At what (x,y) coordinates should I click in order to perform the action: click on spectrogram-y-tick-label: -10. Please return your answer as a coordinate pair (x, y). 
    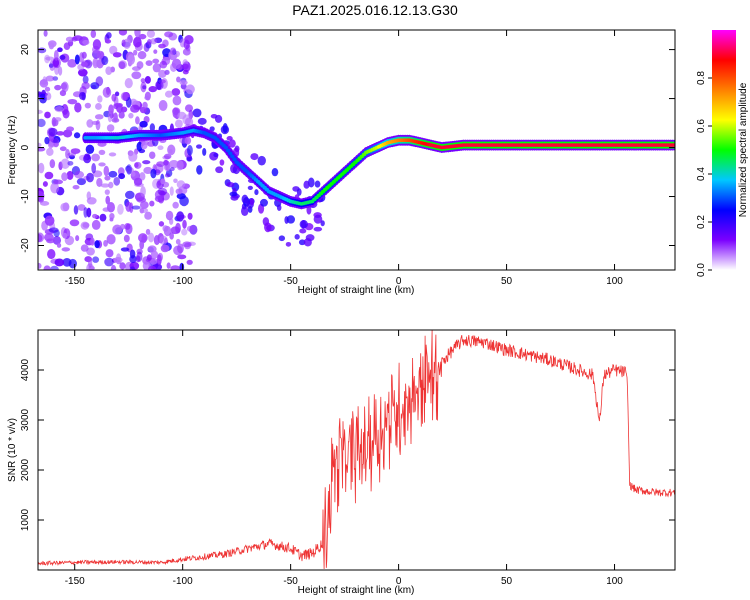
    Looking at the image, I should click on (25, 196).